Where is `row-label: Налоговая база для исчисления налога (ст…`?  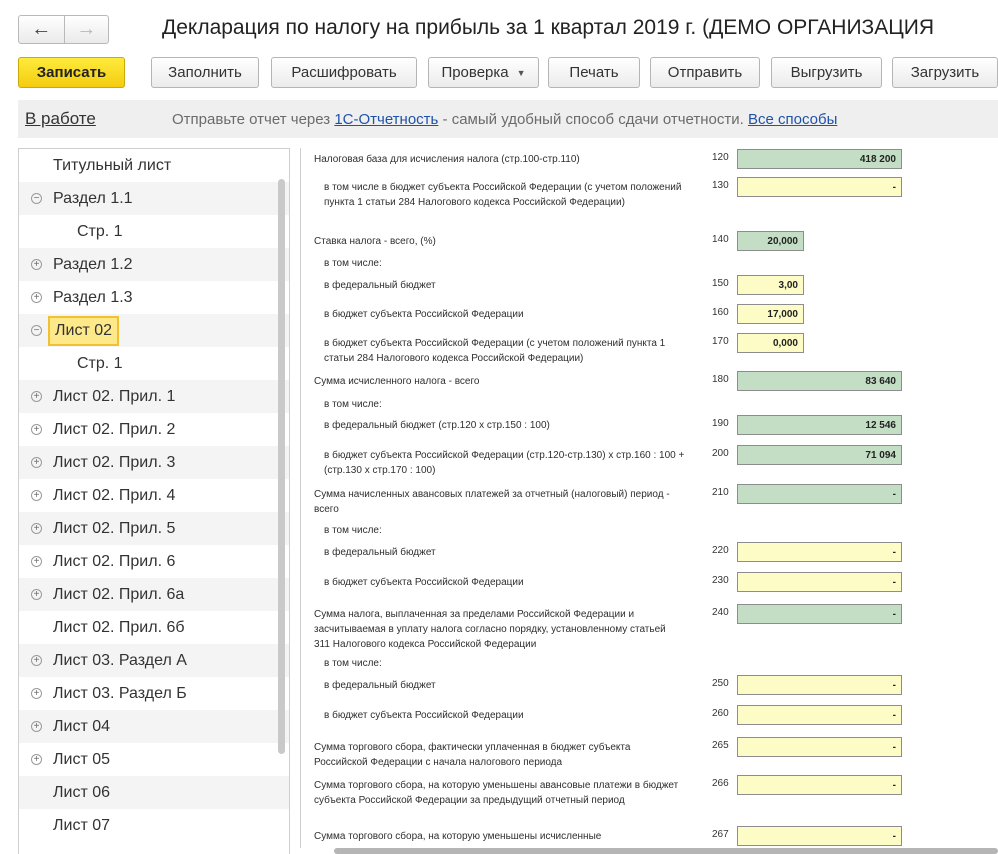 row-label: Налоговая база для исчисления налога (ст… is located at coordinates (447, 159).